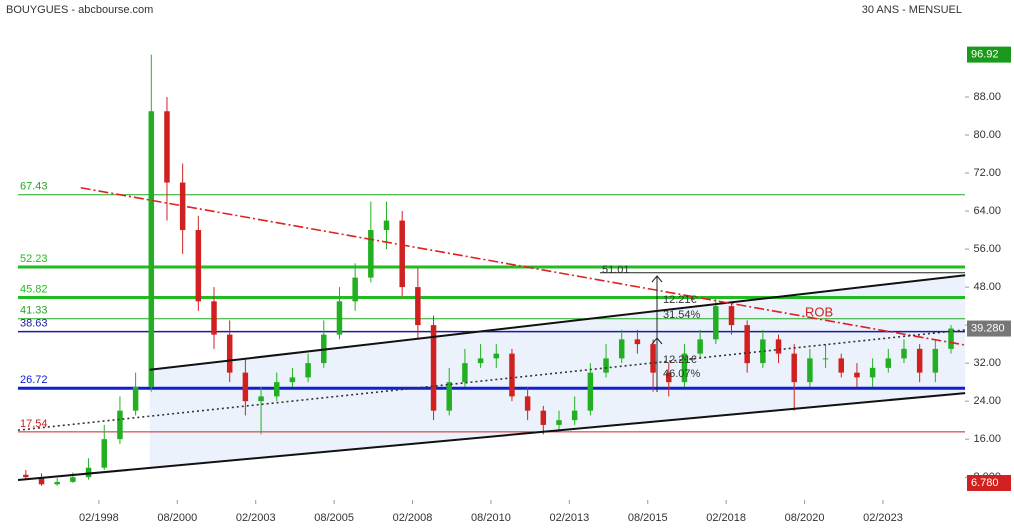  What do you see at coordinates (34, 187) in the screenshot?
I see `level-label: 67.43` at bounding box center [34, 187].